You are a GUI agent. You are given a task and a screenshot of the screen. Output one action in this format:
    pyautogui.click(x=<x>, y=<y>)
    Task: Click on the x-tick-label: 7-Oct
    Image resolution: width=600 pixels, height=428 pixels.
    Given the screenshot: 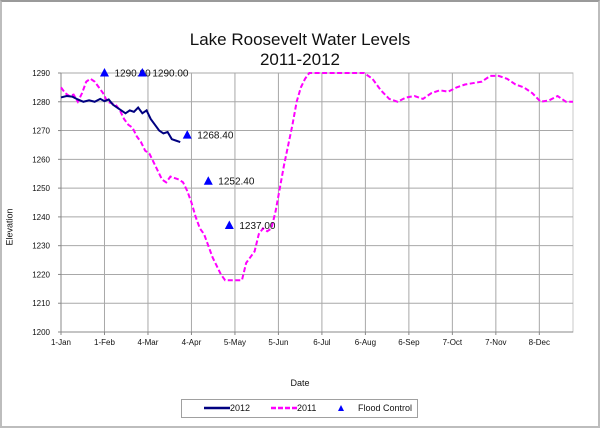 What is the action you would take?
    pyautogui.click(x=453, y=342)
    